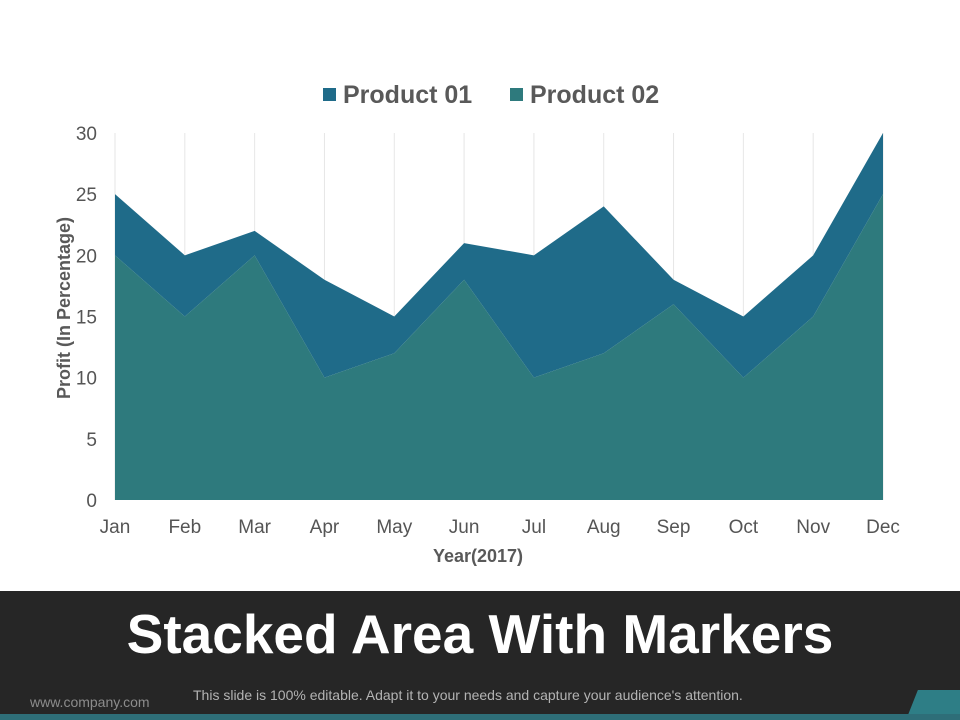 This screenshot has width=960, height=720. I want to click on x-tick-oct: Oct, so click(744, 527).